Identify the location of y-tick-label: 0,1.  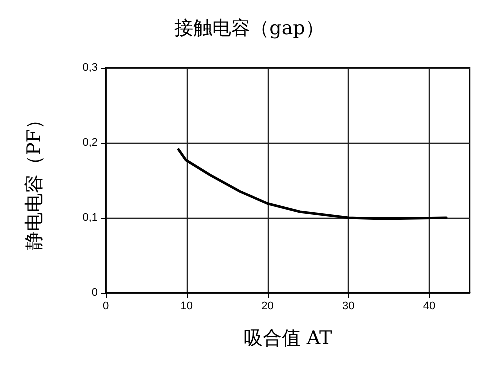
(90, 218).